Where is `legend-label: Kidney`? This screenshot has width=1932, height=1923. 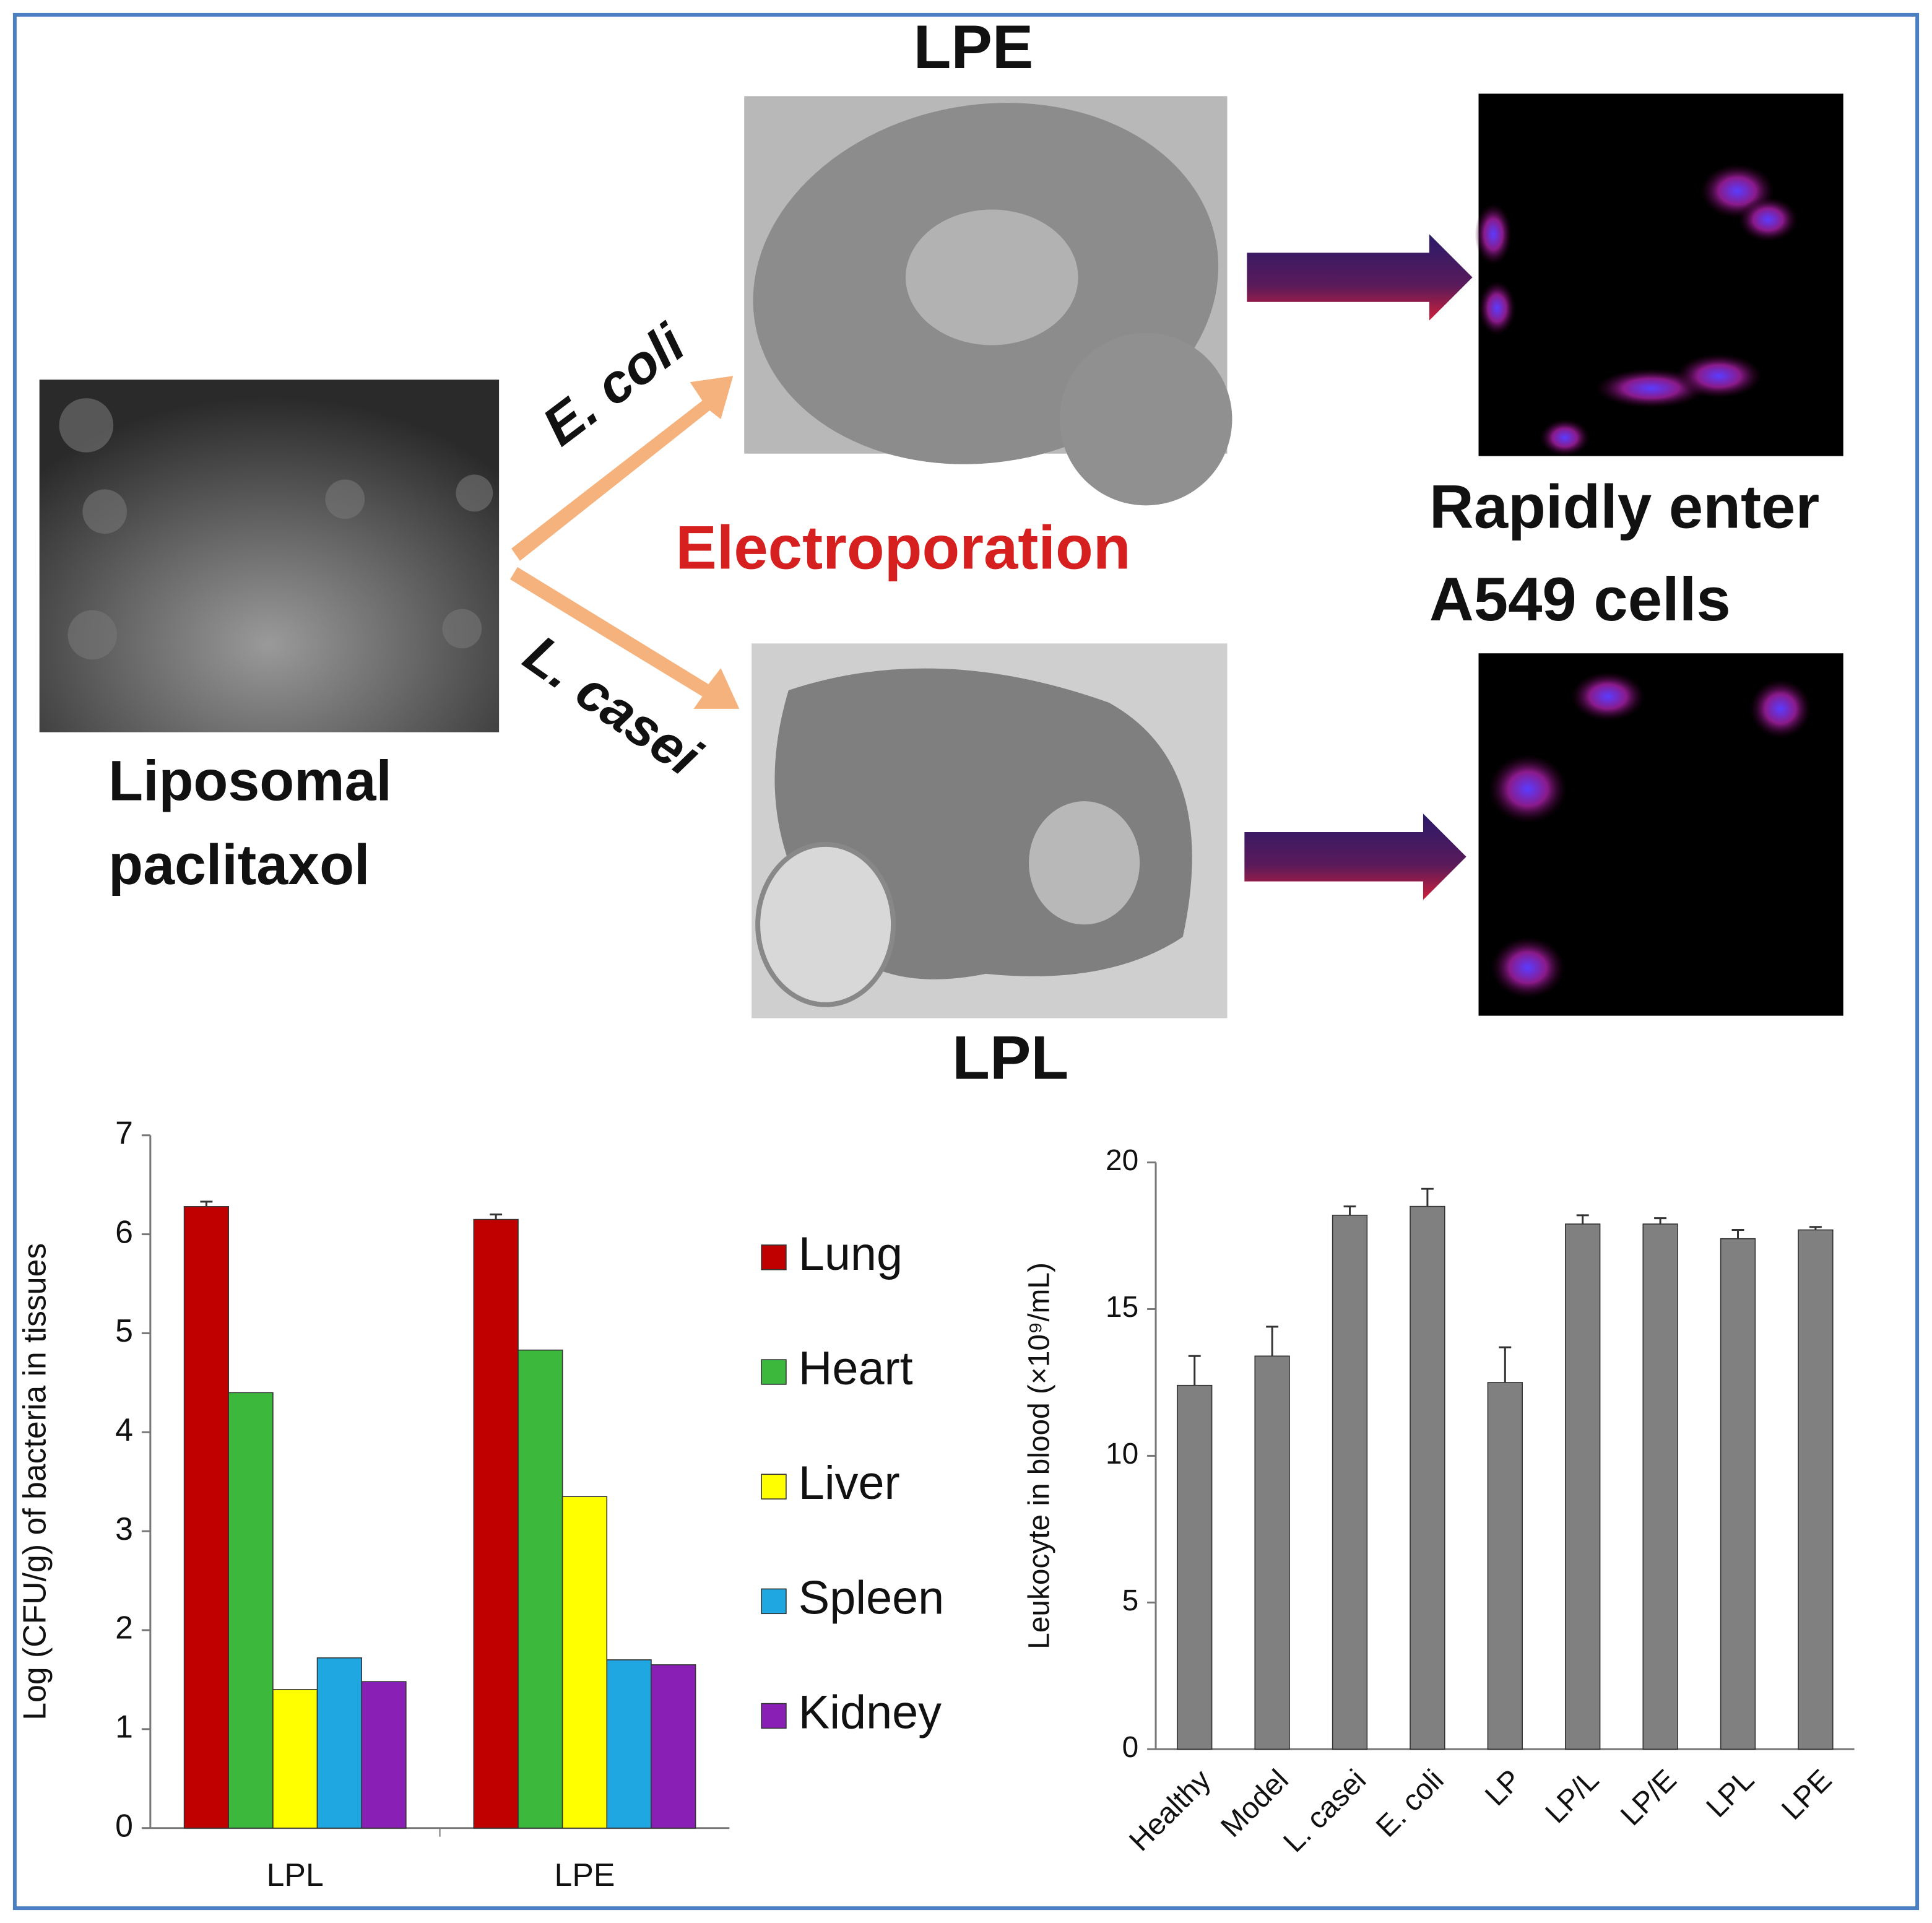 legend-label: Kidney is located at coordinates (870, 1712).